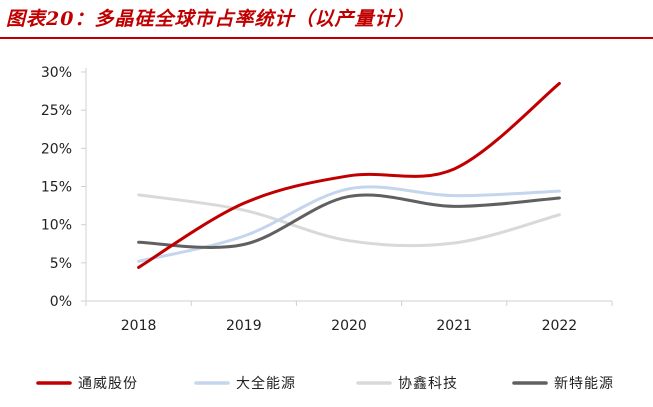 This screenshot has height=407, width=653. I want to click on y-tick-label: 25%, so click(56, 111).